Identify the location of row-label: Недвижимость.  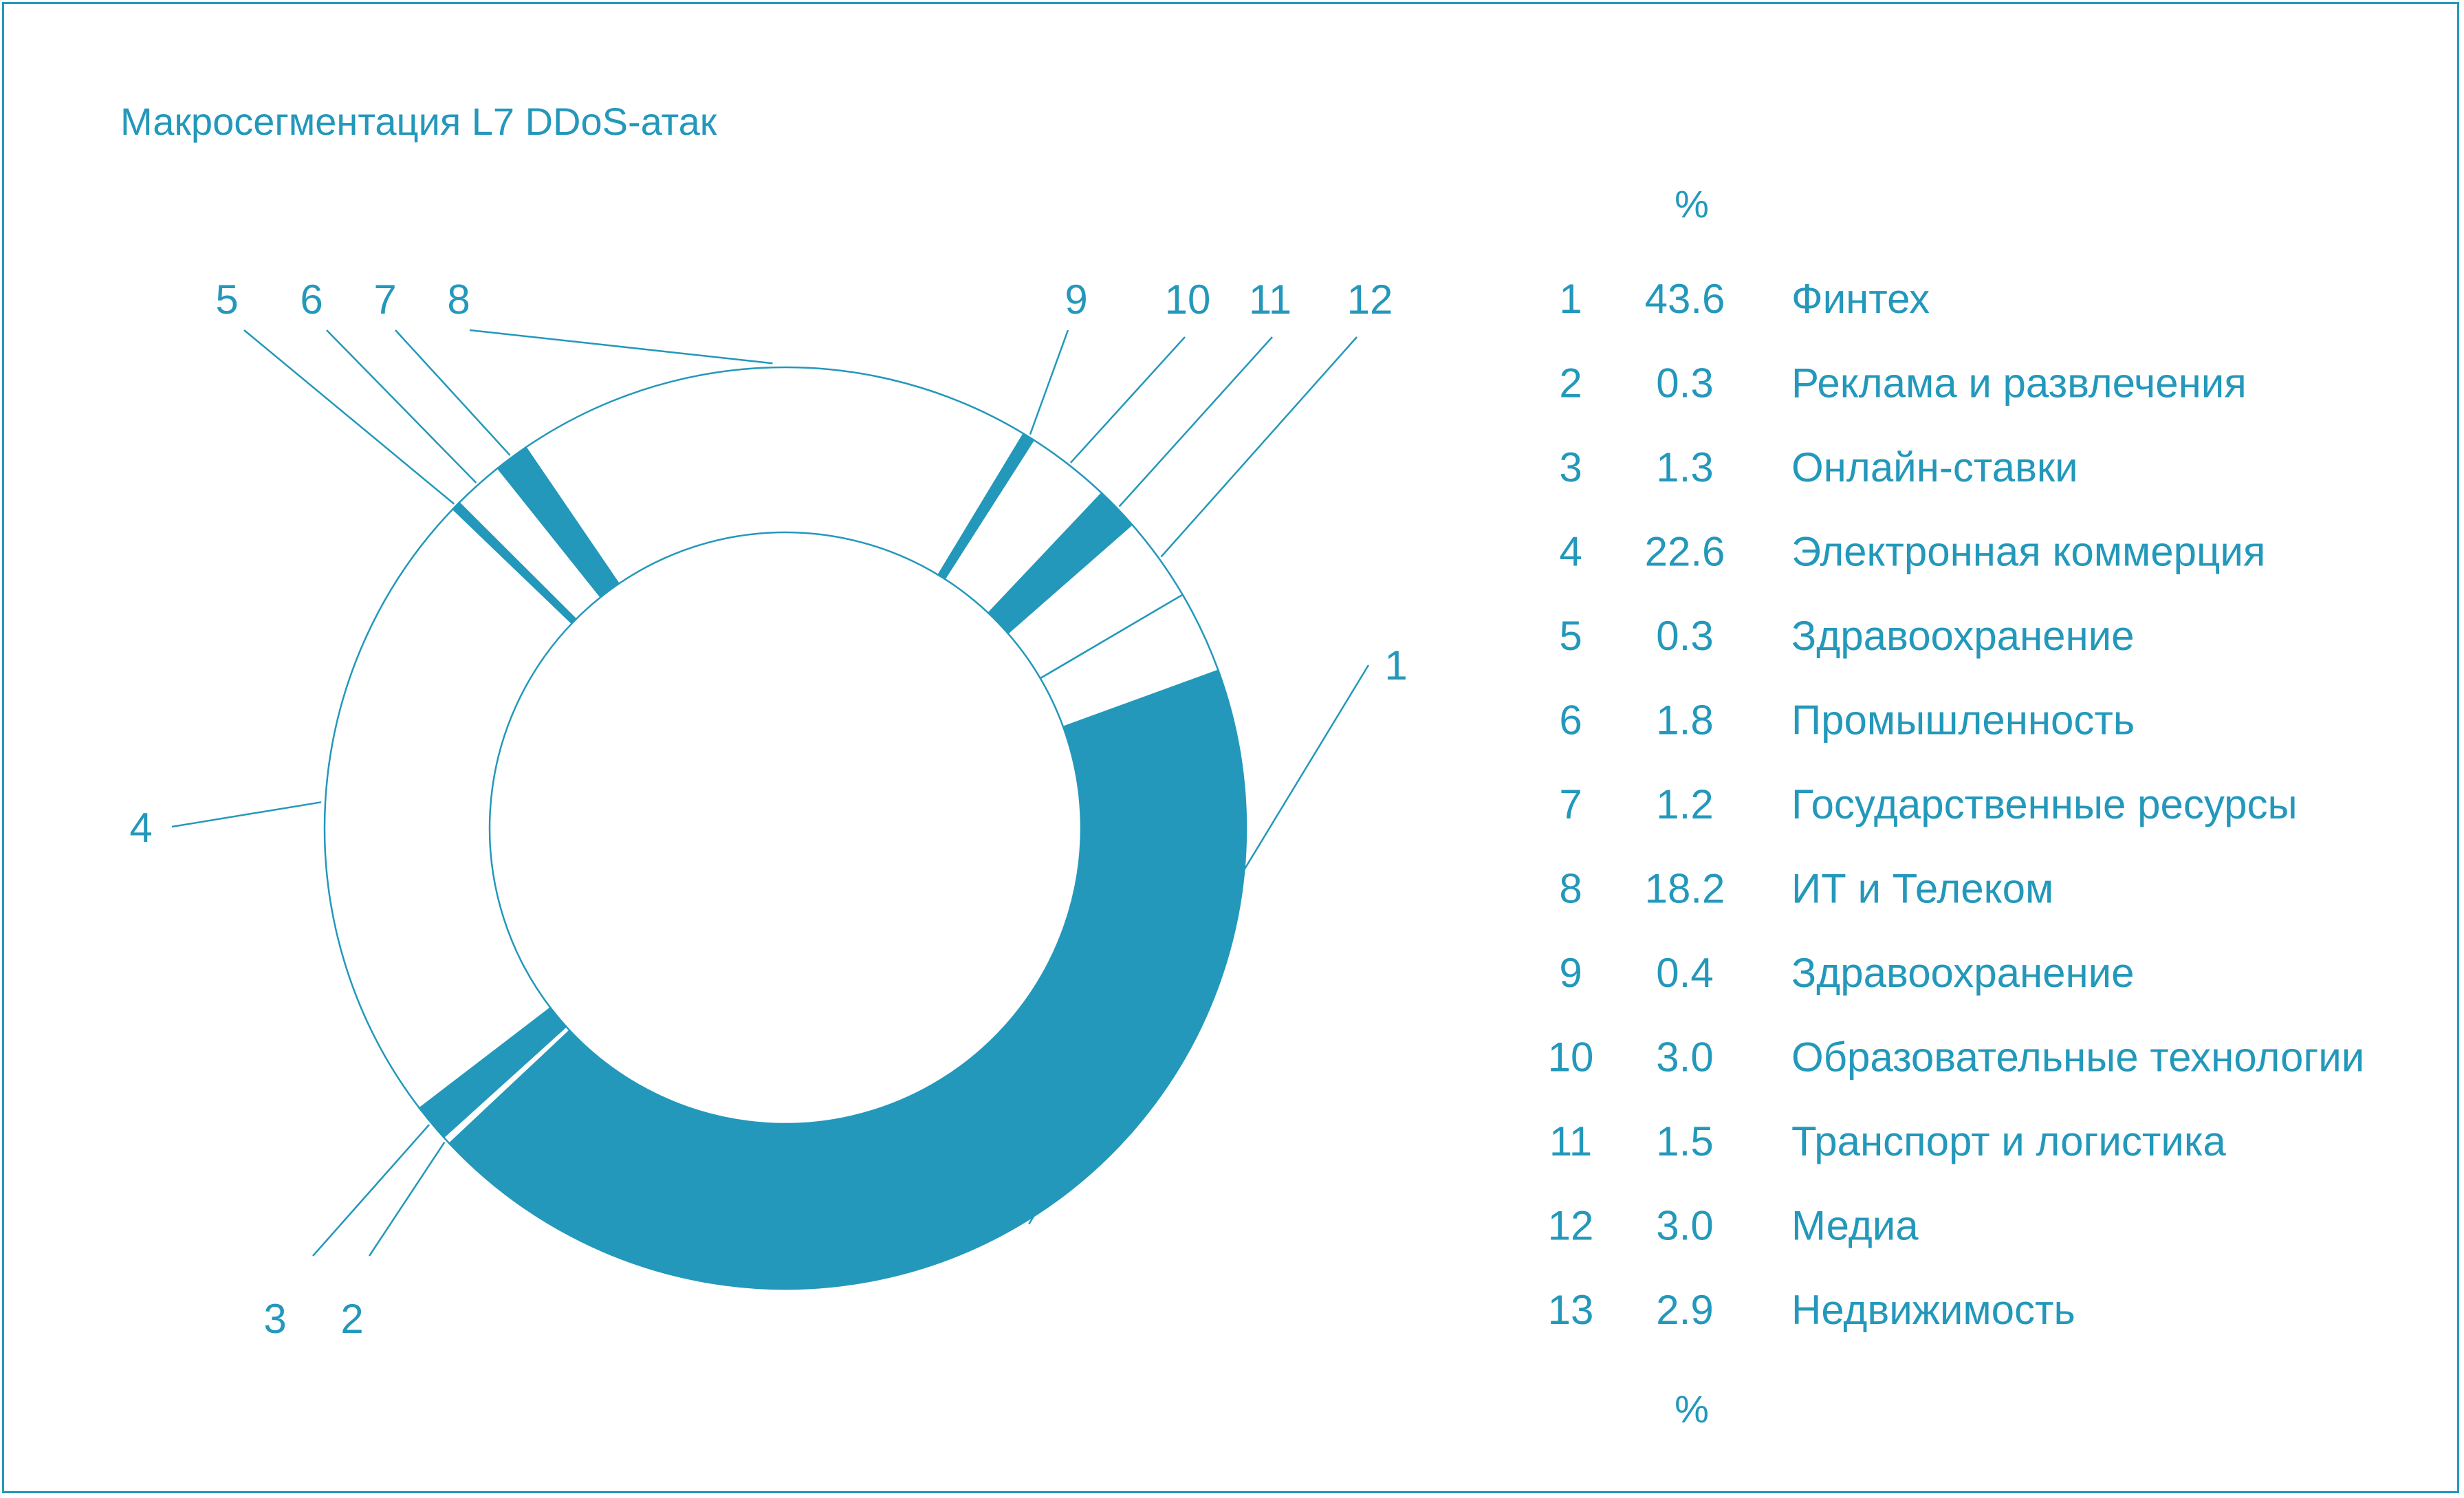
(1933, 1310).